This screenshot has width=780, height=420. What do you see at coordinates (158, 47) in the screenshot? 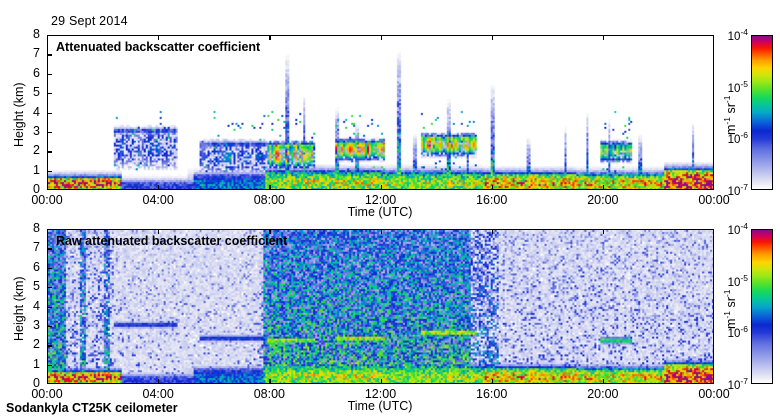
I see `panel-attenuated-title: Attenuated backscatter coefficient` at bounding box center [158, 47].